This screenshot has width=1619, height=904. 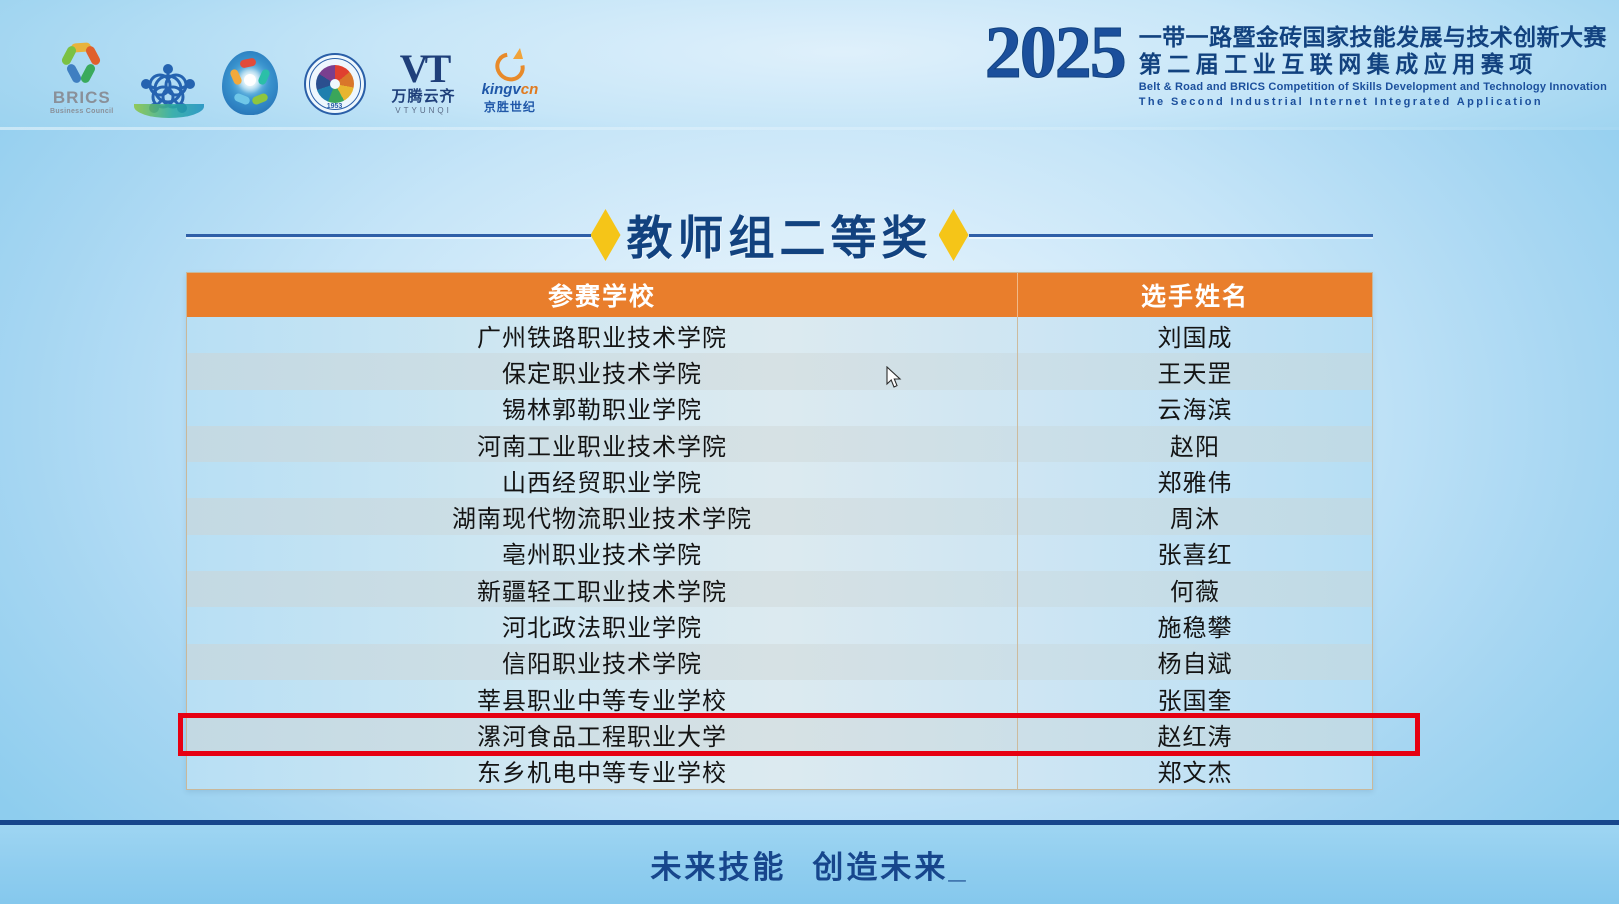 What do you see at coordinates (1195, 411) in the screenshot?
I see `cell-name-text: 云海滨` at bounding box center [1195, 411].